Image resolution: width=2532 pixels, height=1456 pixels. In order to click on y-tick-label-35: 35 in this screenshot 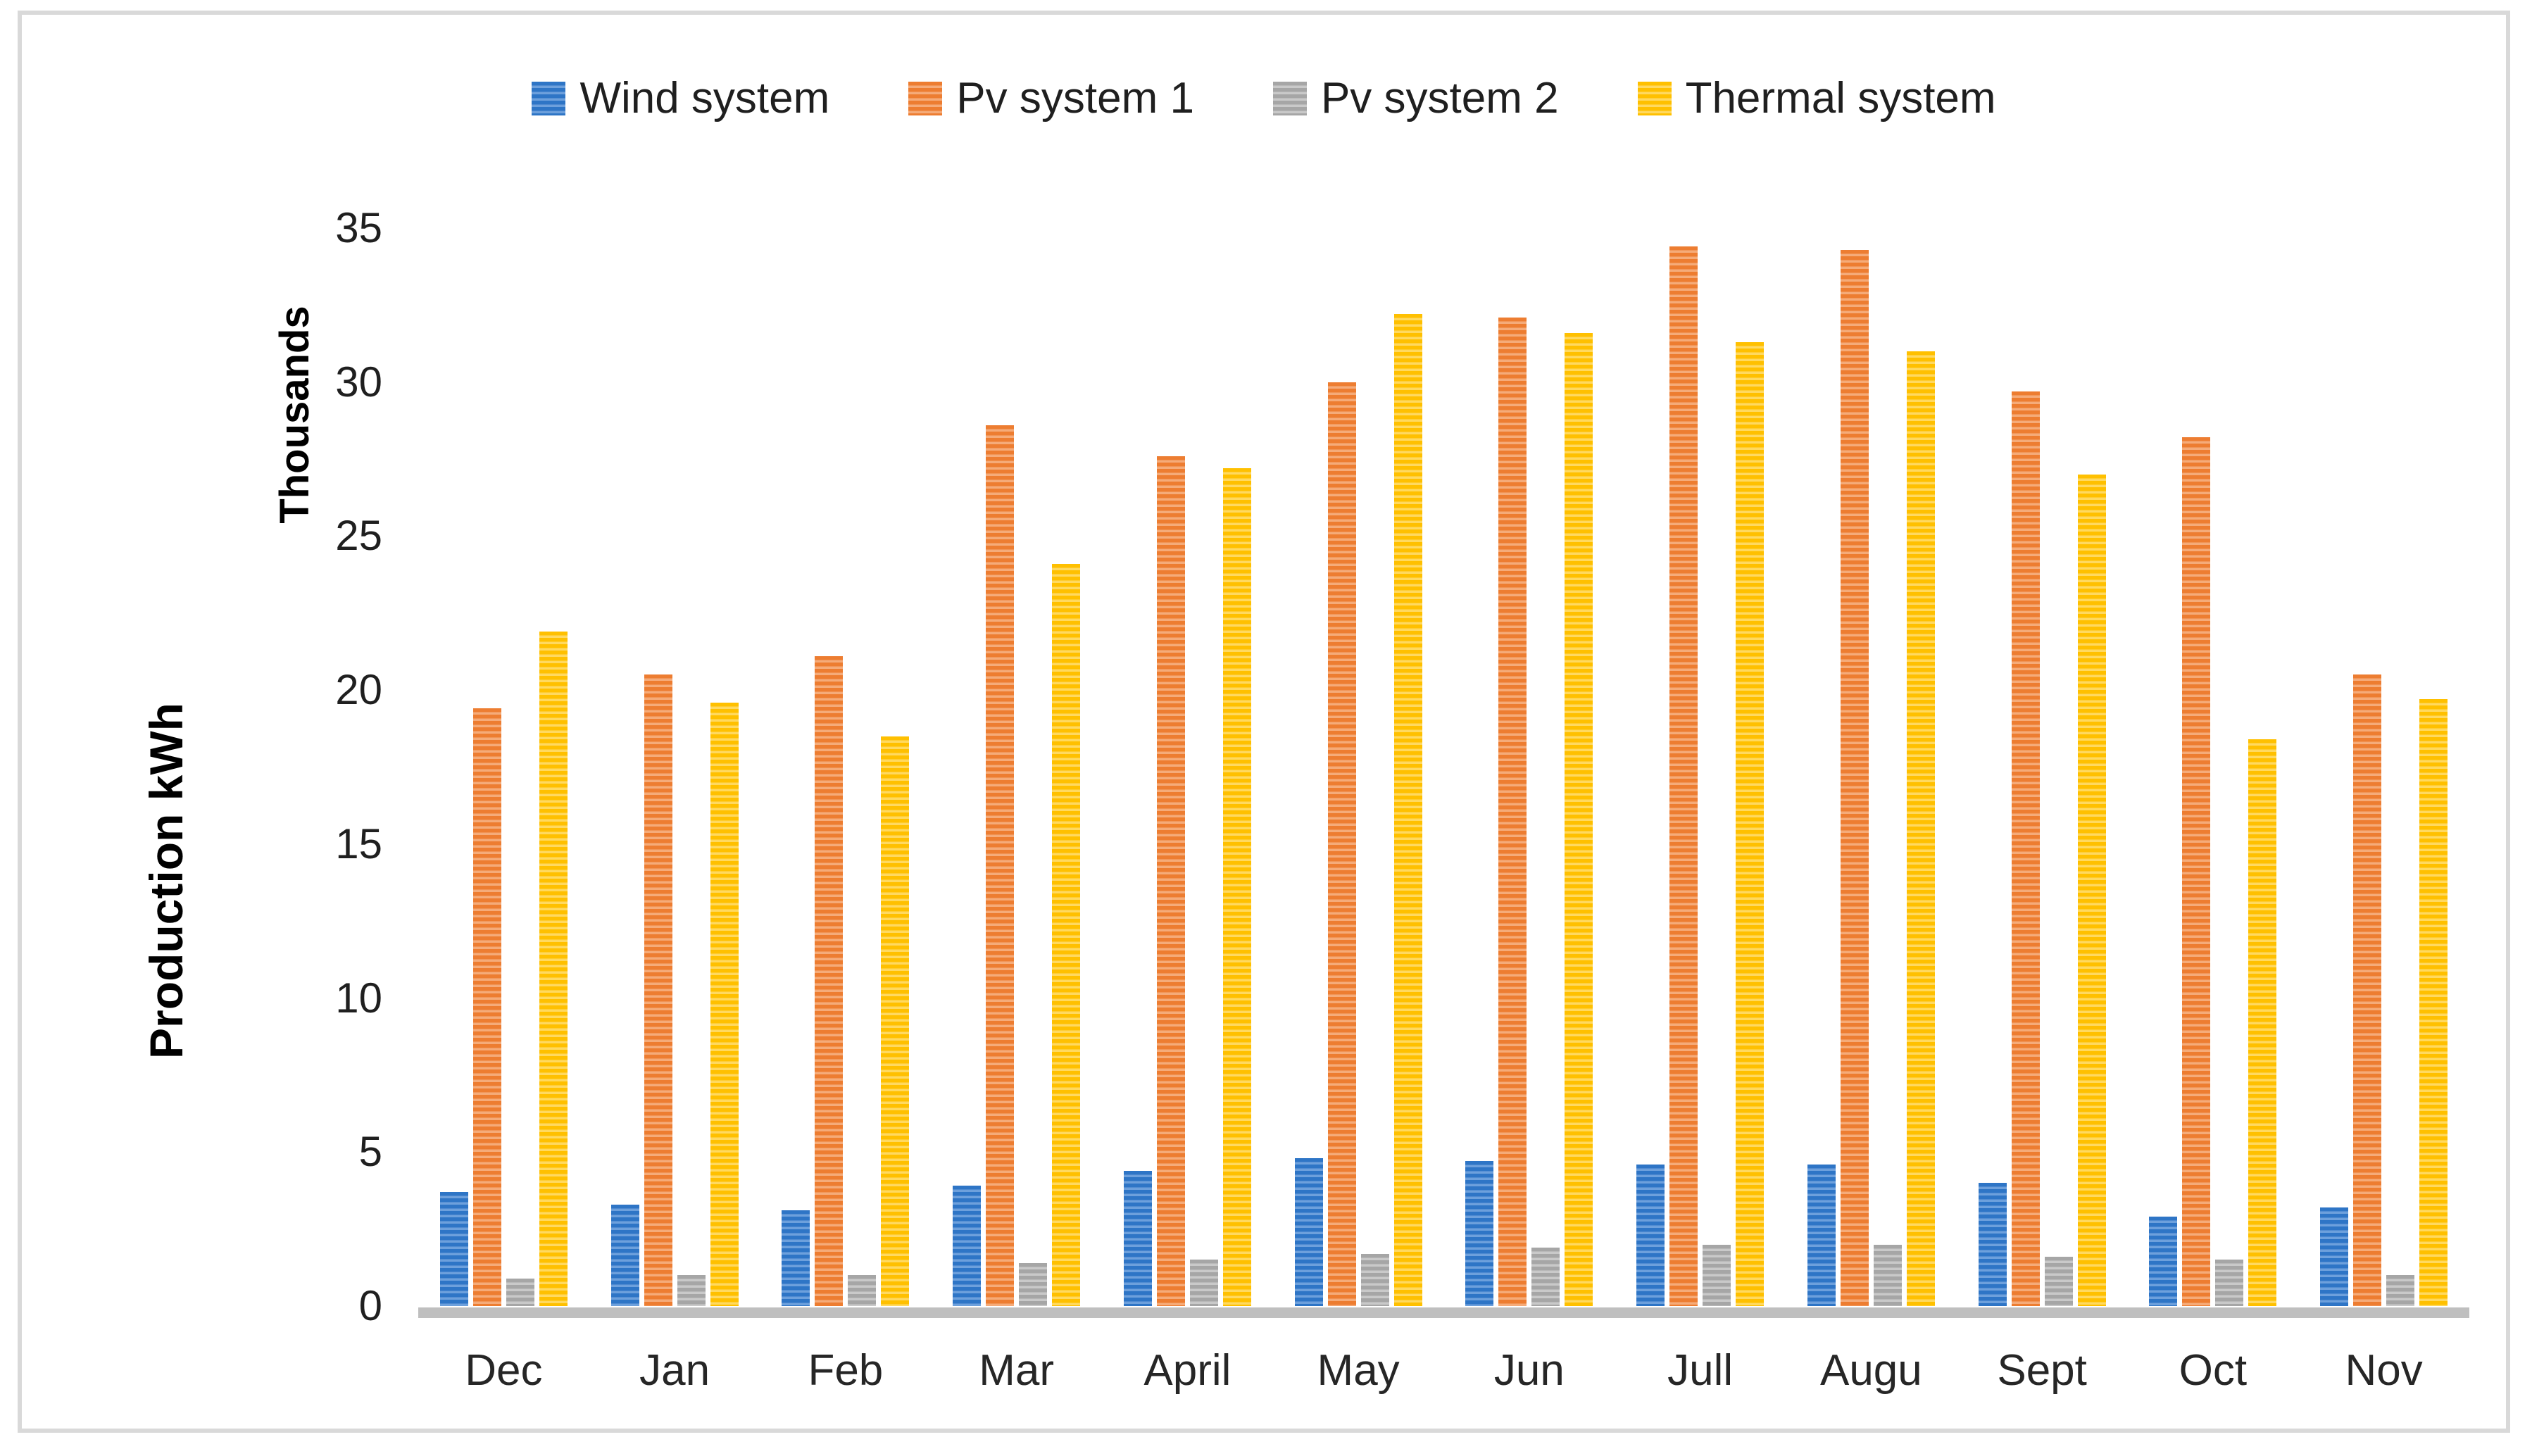, I will do `click(358, 227)`.